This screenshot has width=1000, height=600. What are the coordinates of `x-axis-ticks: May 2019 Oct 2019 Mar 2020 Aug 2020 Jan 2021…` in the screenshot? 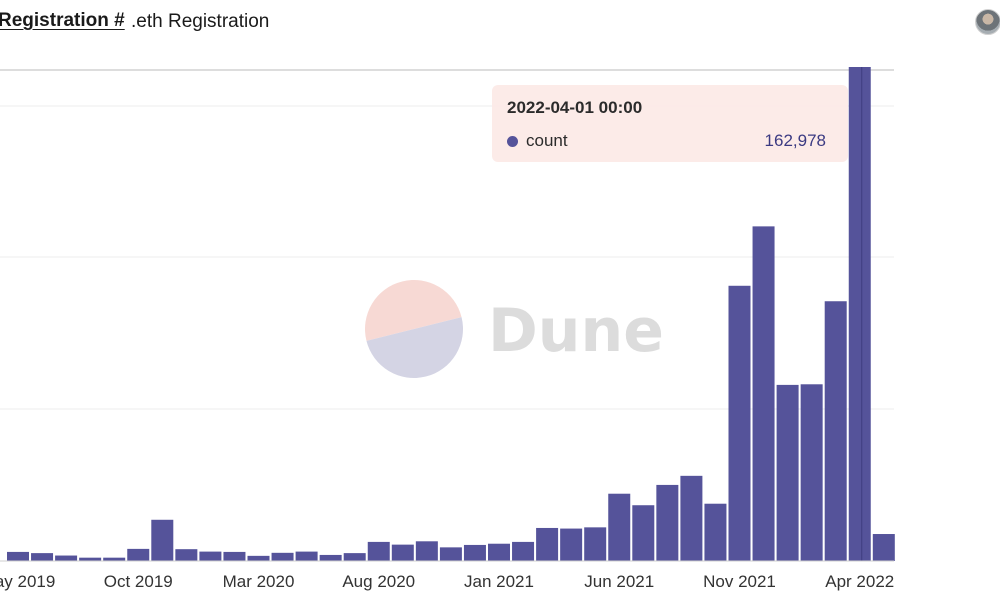 It's located at (447, 581).